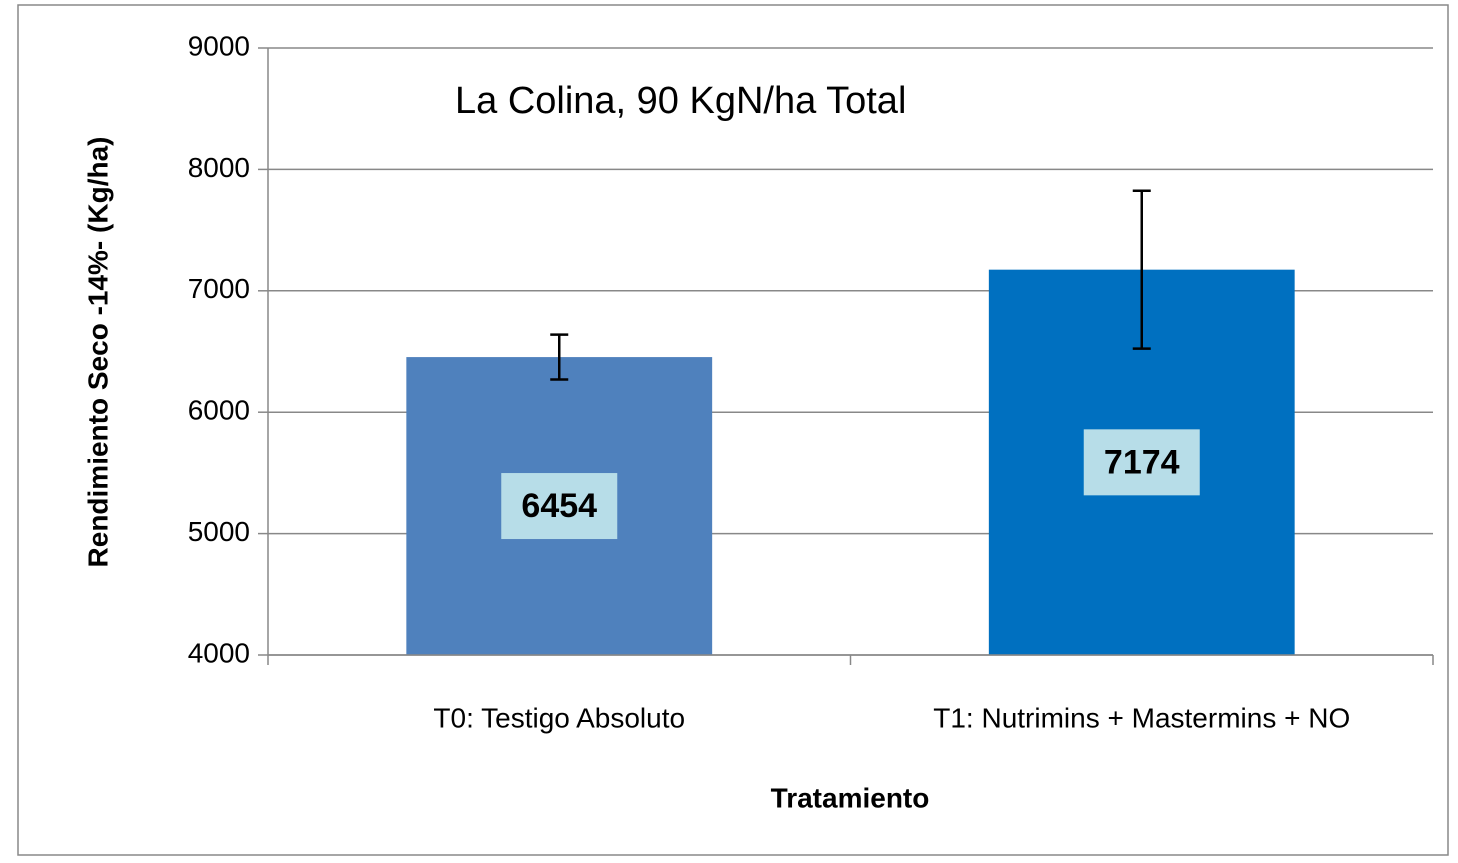  I want to click on value-label: 7174, so click(1142, 462).